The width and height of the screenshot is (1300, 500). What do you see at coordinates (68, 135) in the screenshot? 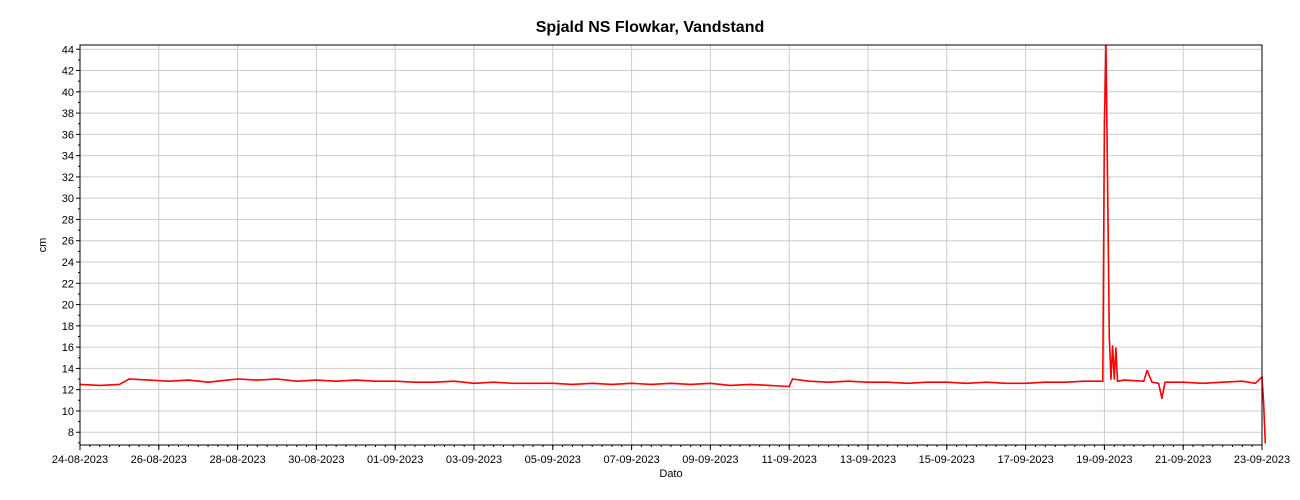
I see `y-tick-label: 36` at bounding box center [68, 135].